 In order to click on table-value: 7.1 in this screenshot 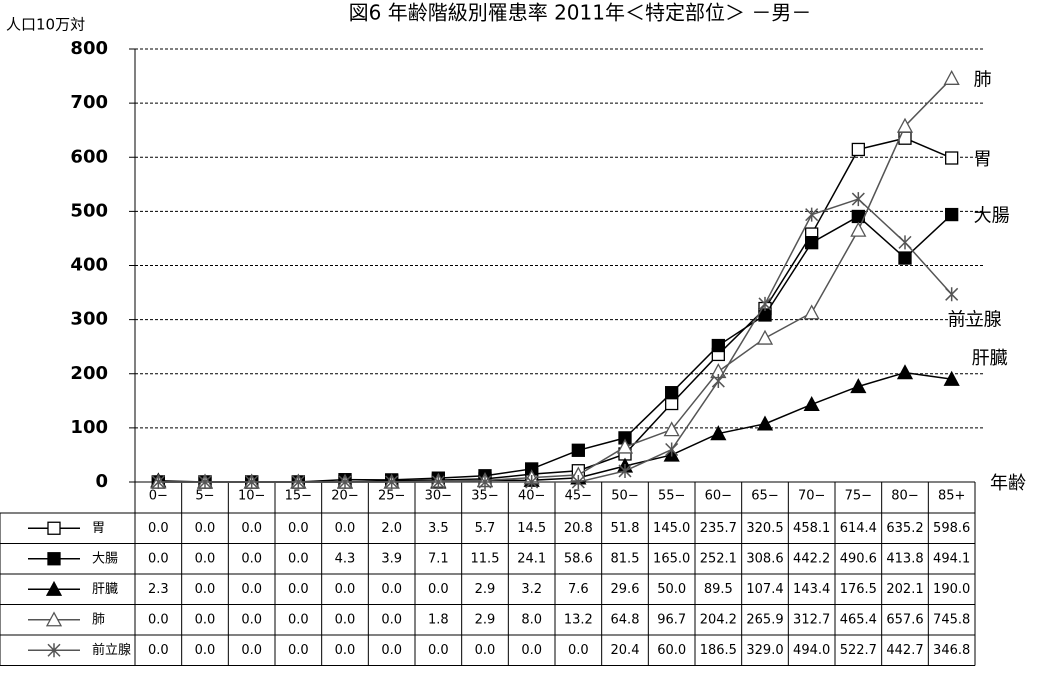, I will do `click(438, 558)`.